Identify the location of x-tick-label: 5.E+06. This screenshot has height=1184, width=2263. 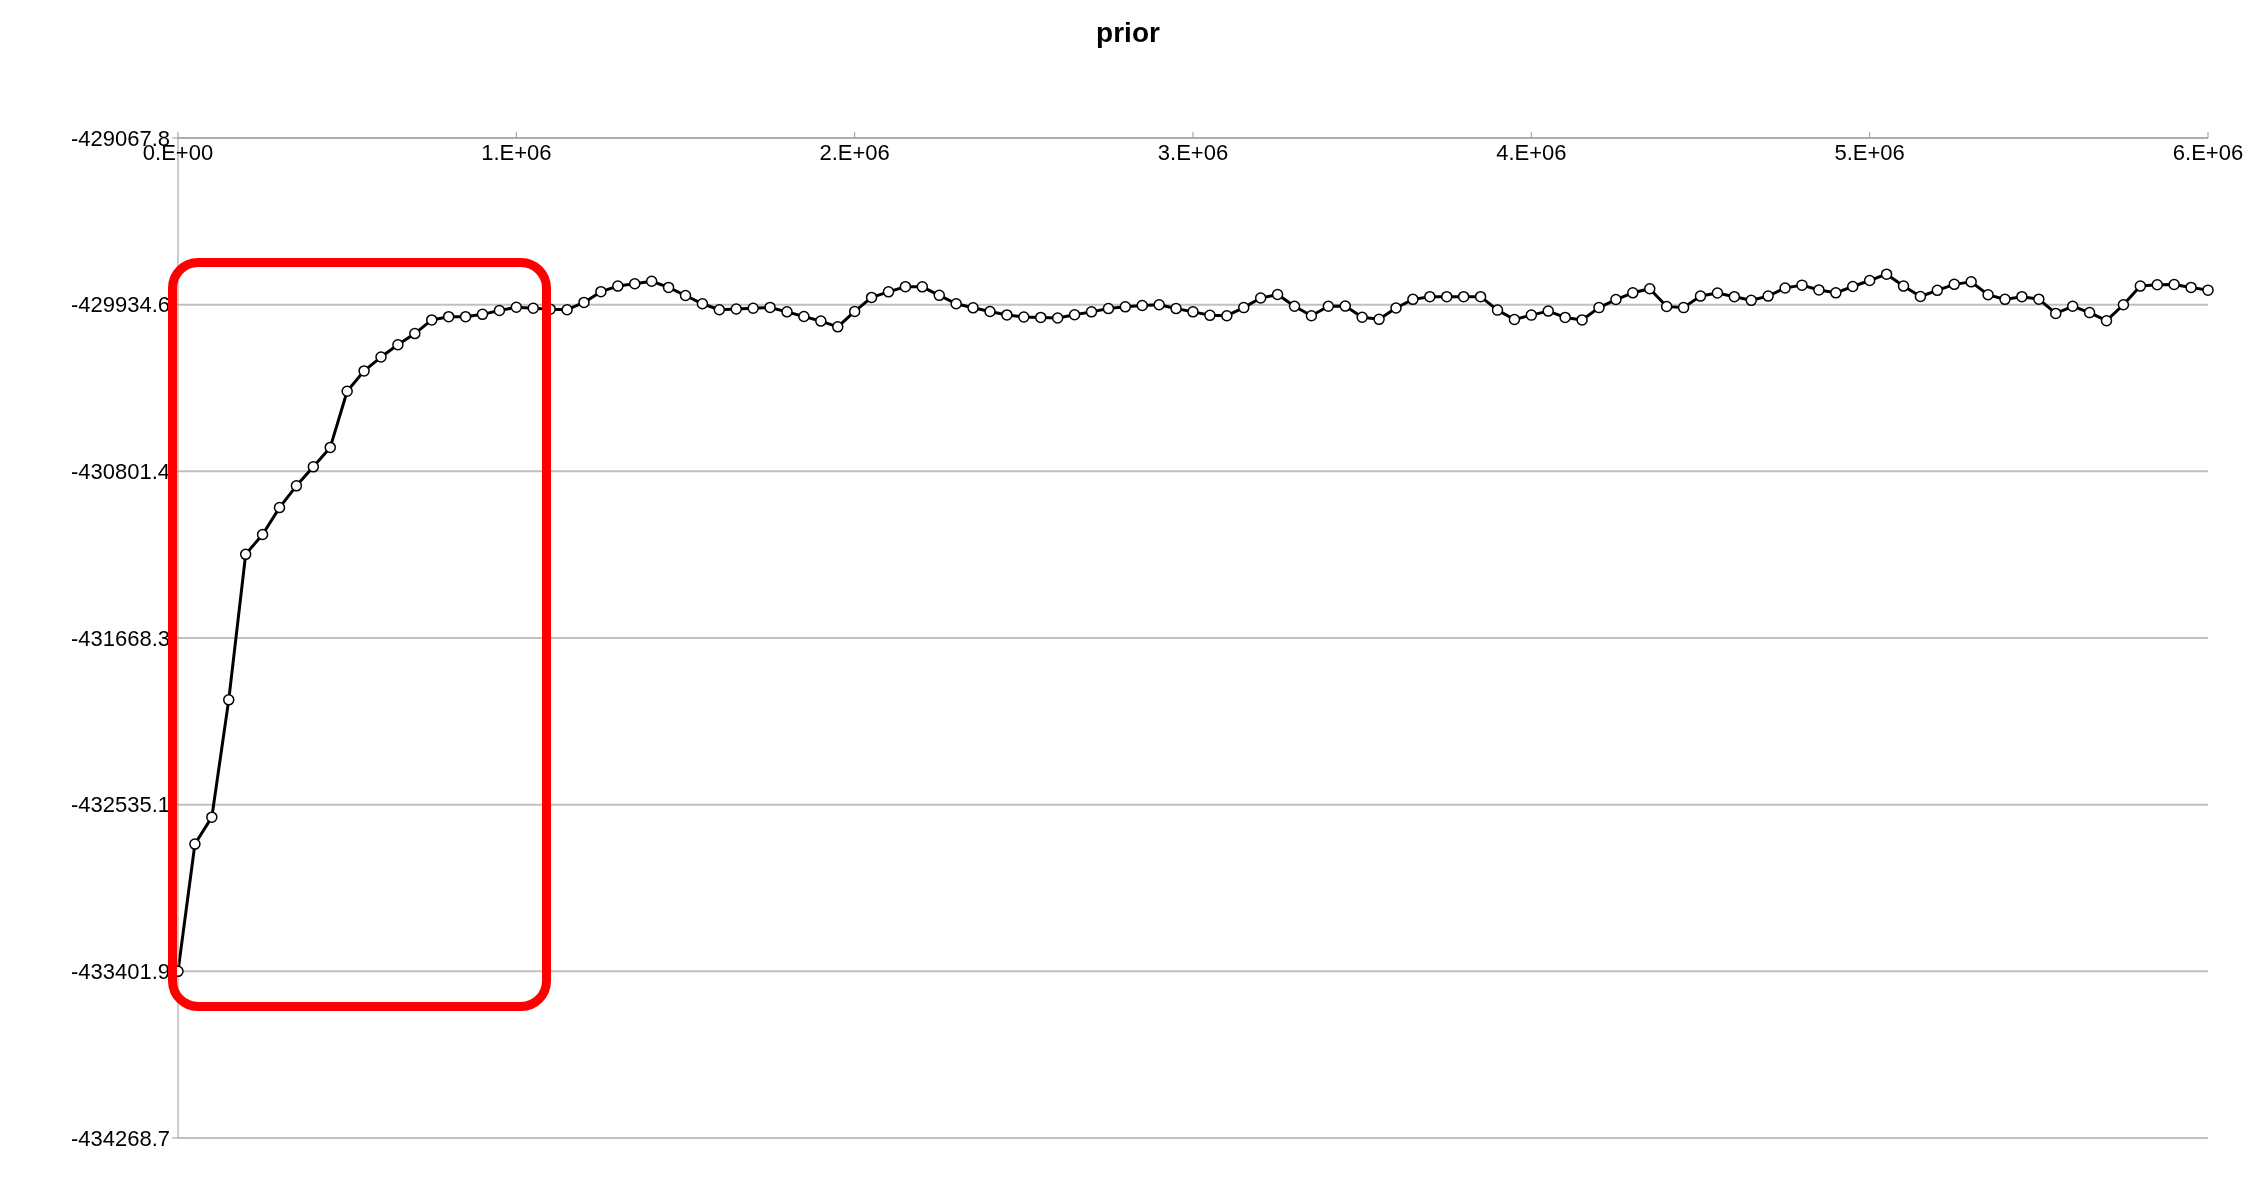
(1869, 152).